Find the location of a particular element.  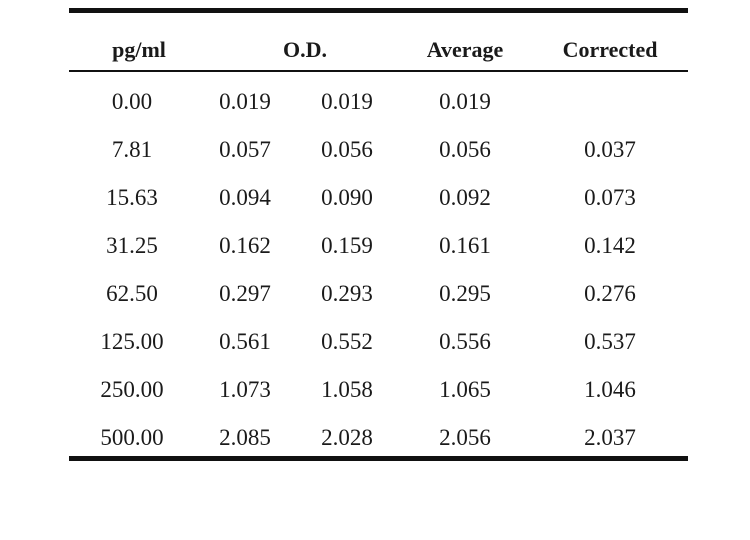

cell-corrected: 0.073 is located at coordinates (610, 197).